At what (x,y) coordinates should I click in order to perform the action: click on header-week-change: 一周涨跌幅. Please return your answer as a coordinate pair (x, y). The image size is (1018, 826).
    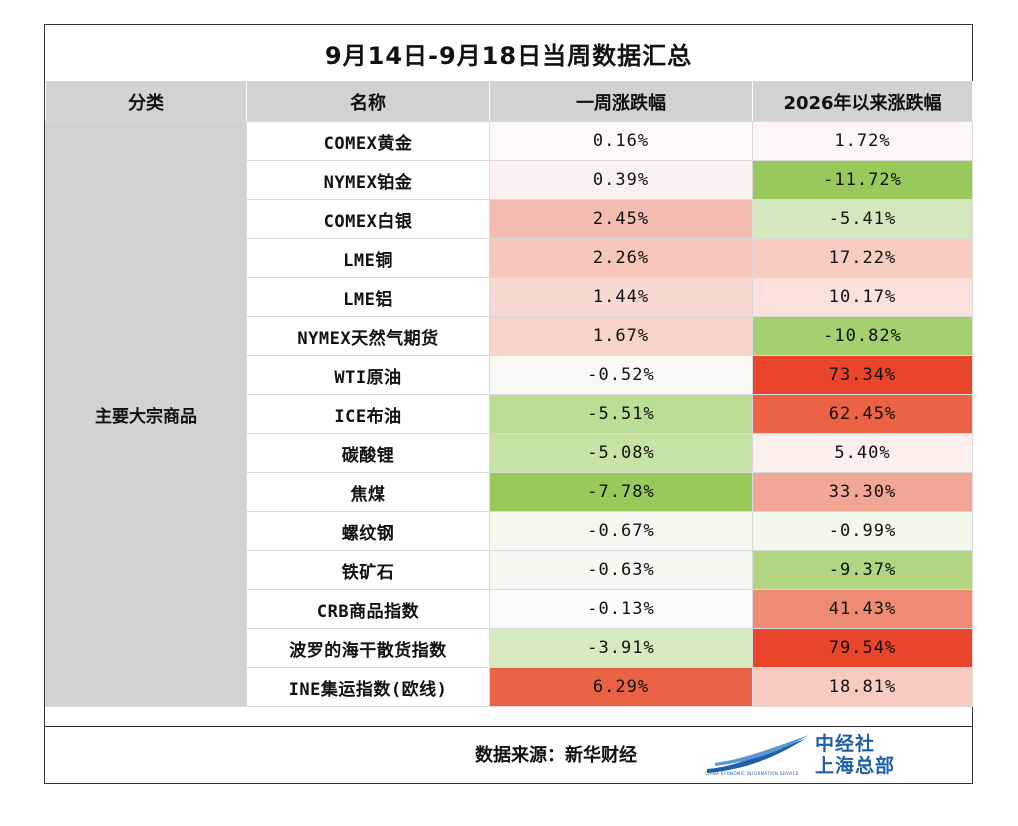
    Looking at the image, I should click on (621, 101).